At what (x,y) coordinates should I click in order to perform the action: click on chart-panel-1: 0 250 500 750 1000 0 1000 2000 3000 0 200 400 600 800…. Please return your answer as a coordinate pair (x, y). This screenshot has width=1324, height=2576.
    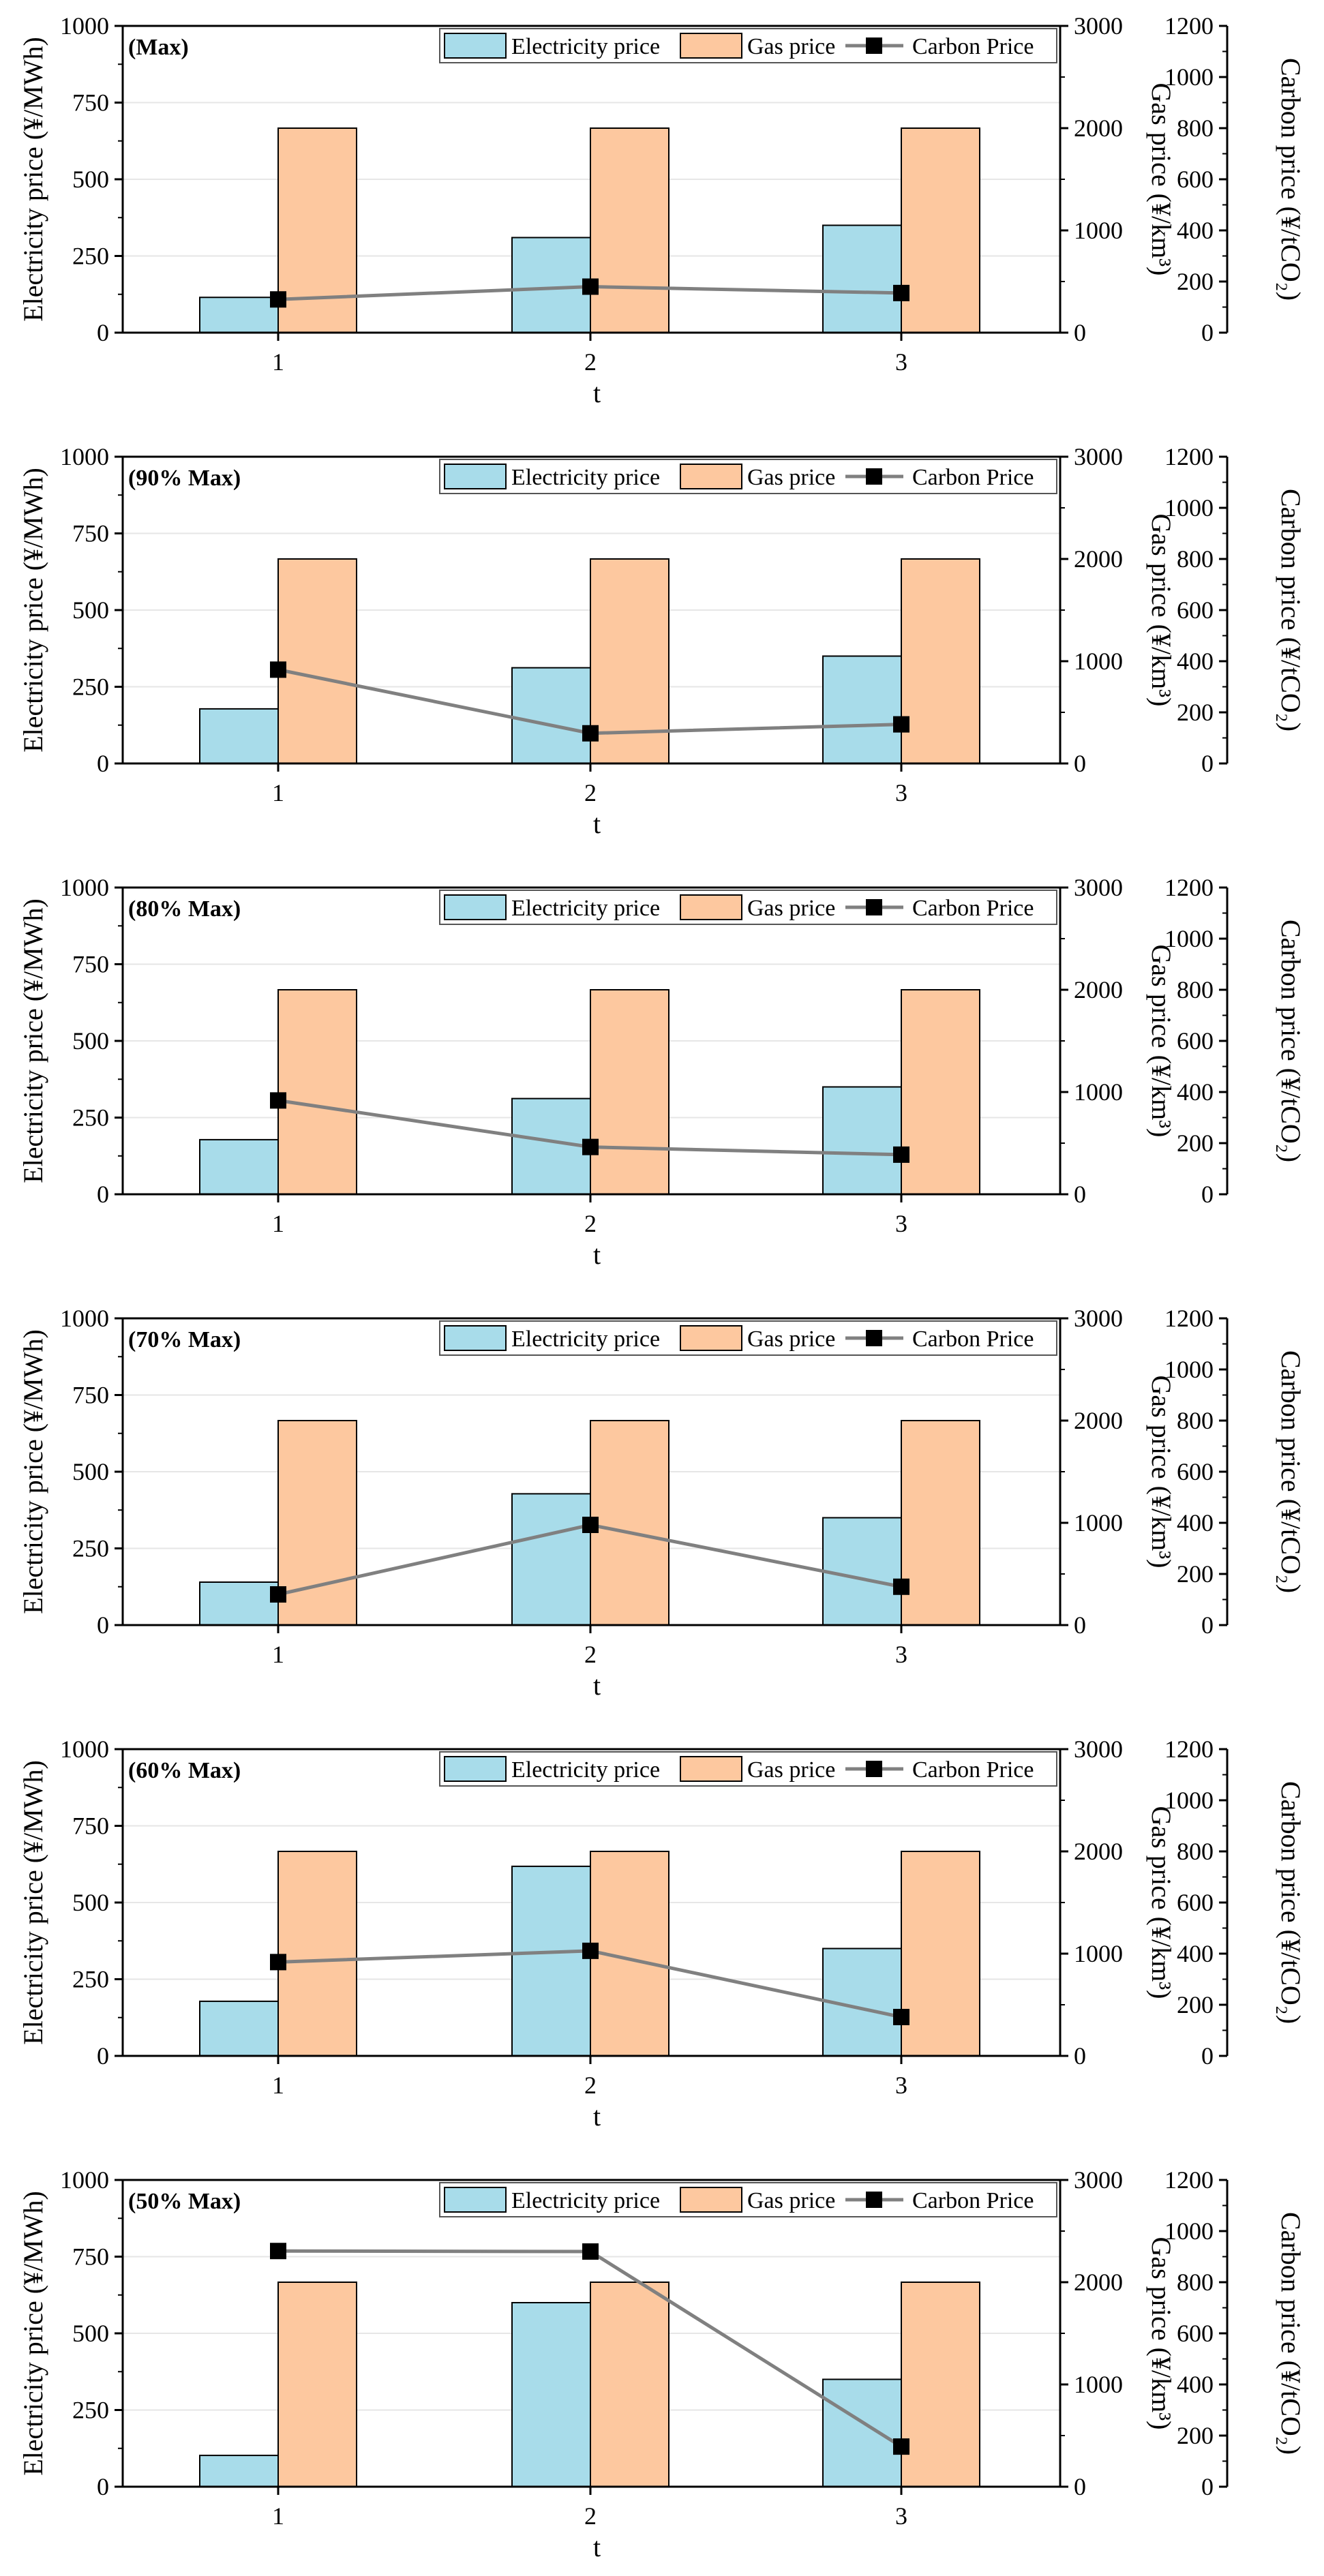
    Looking at the image, I should click on (662, 210).